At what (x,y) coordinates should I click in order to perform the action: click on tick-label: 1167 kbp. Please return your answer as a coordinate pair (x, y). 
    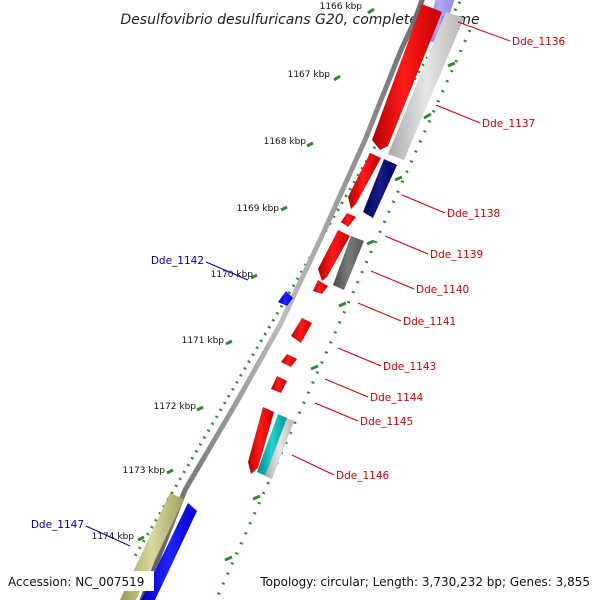
    Looking at the image, I should click on (309, 75).